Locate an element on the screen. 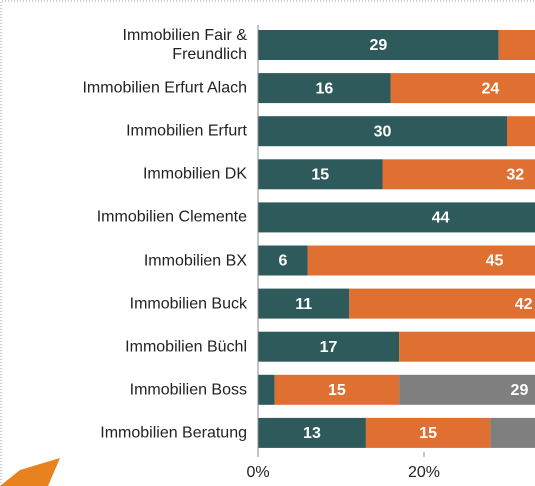 Image resolution: width=535 pixels, height=486 pixels. value-label: 24 is located at coordinates (491, 88).